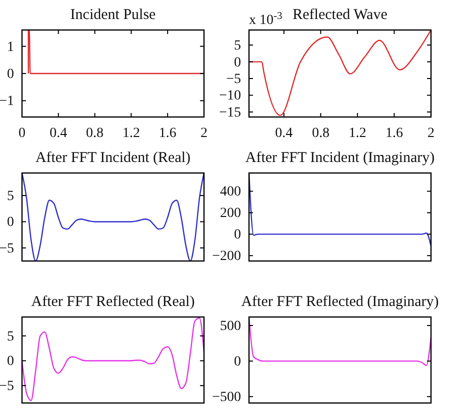 The image size is (465, 410). I want to click on y-tick-label: −500, so click(226, 398).